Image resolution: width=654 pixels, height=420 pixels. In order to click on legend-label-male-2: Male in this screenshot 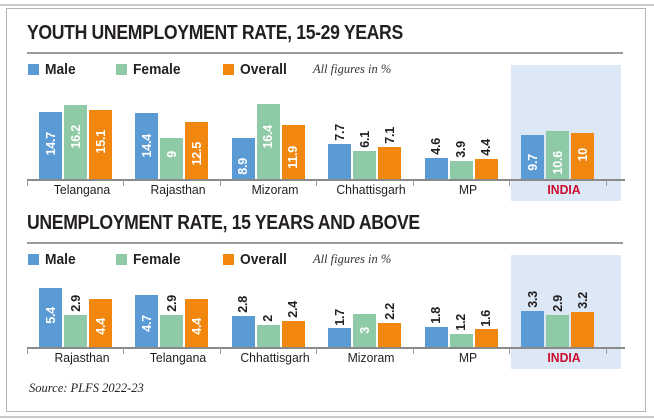, I will do `click(60, 259)`.